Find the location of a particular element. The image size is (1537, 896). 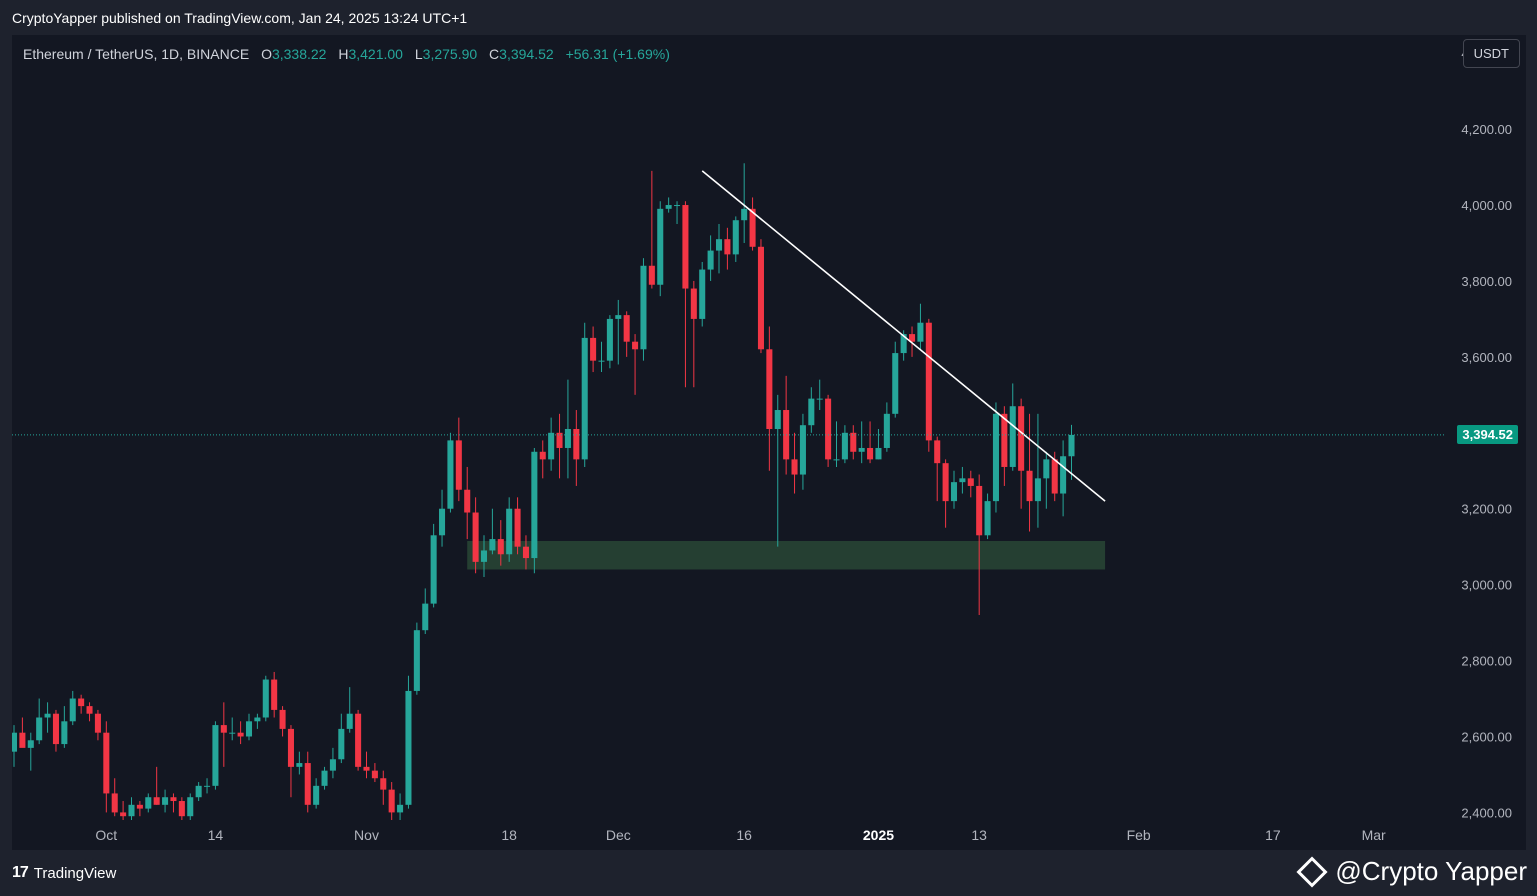

time-tick-label: 18 is located at coordinates (509, 835).